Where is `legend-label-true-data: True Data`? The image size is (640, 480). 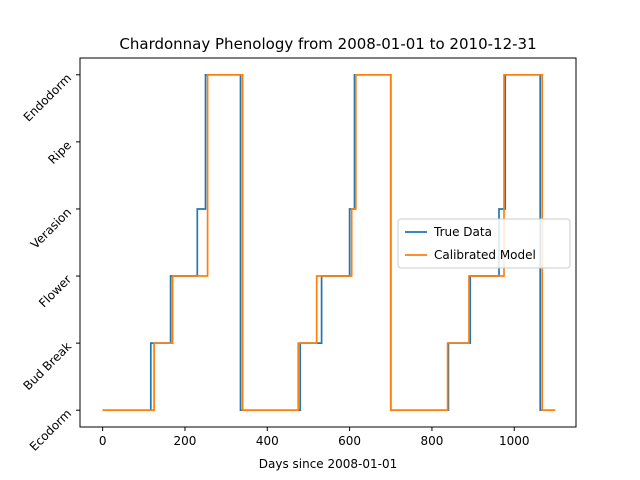
legend-label-true-data: True Data is located at coordinates (462, 232).